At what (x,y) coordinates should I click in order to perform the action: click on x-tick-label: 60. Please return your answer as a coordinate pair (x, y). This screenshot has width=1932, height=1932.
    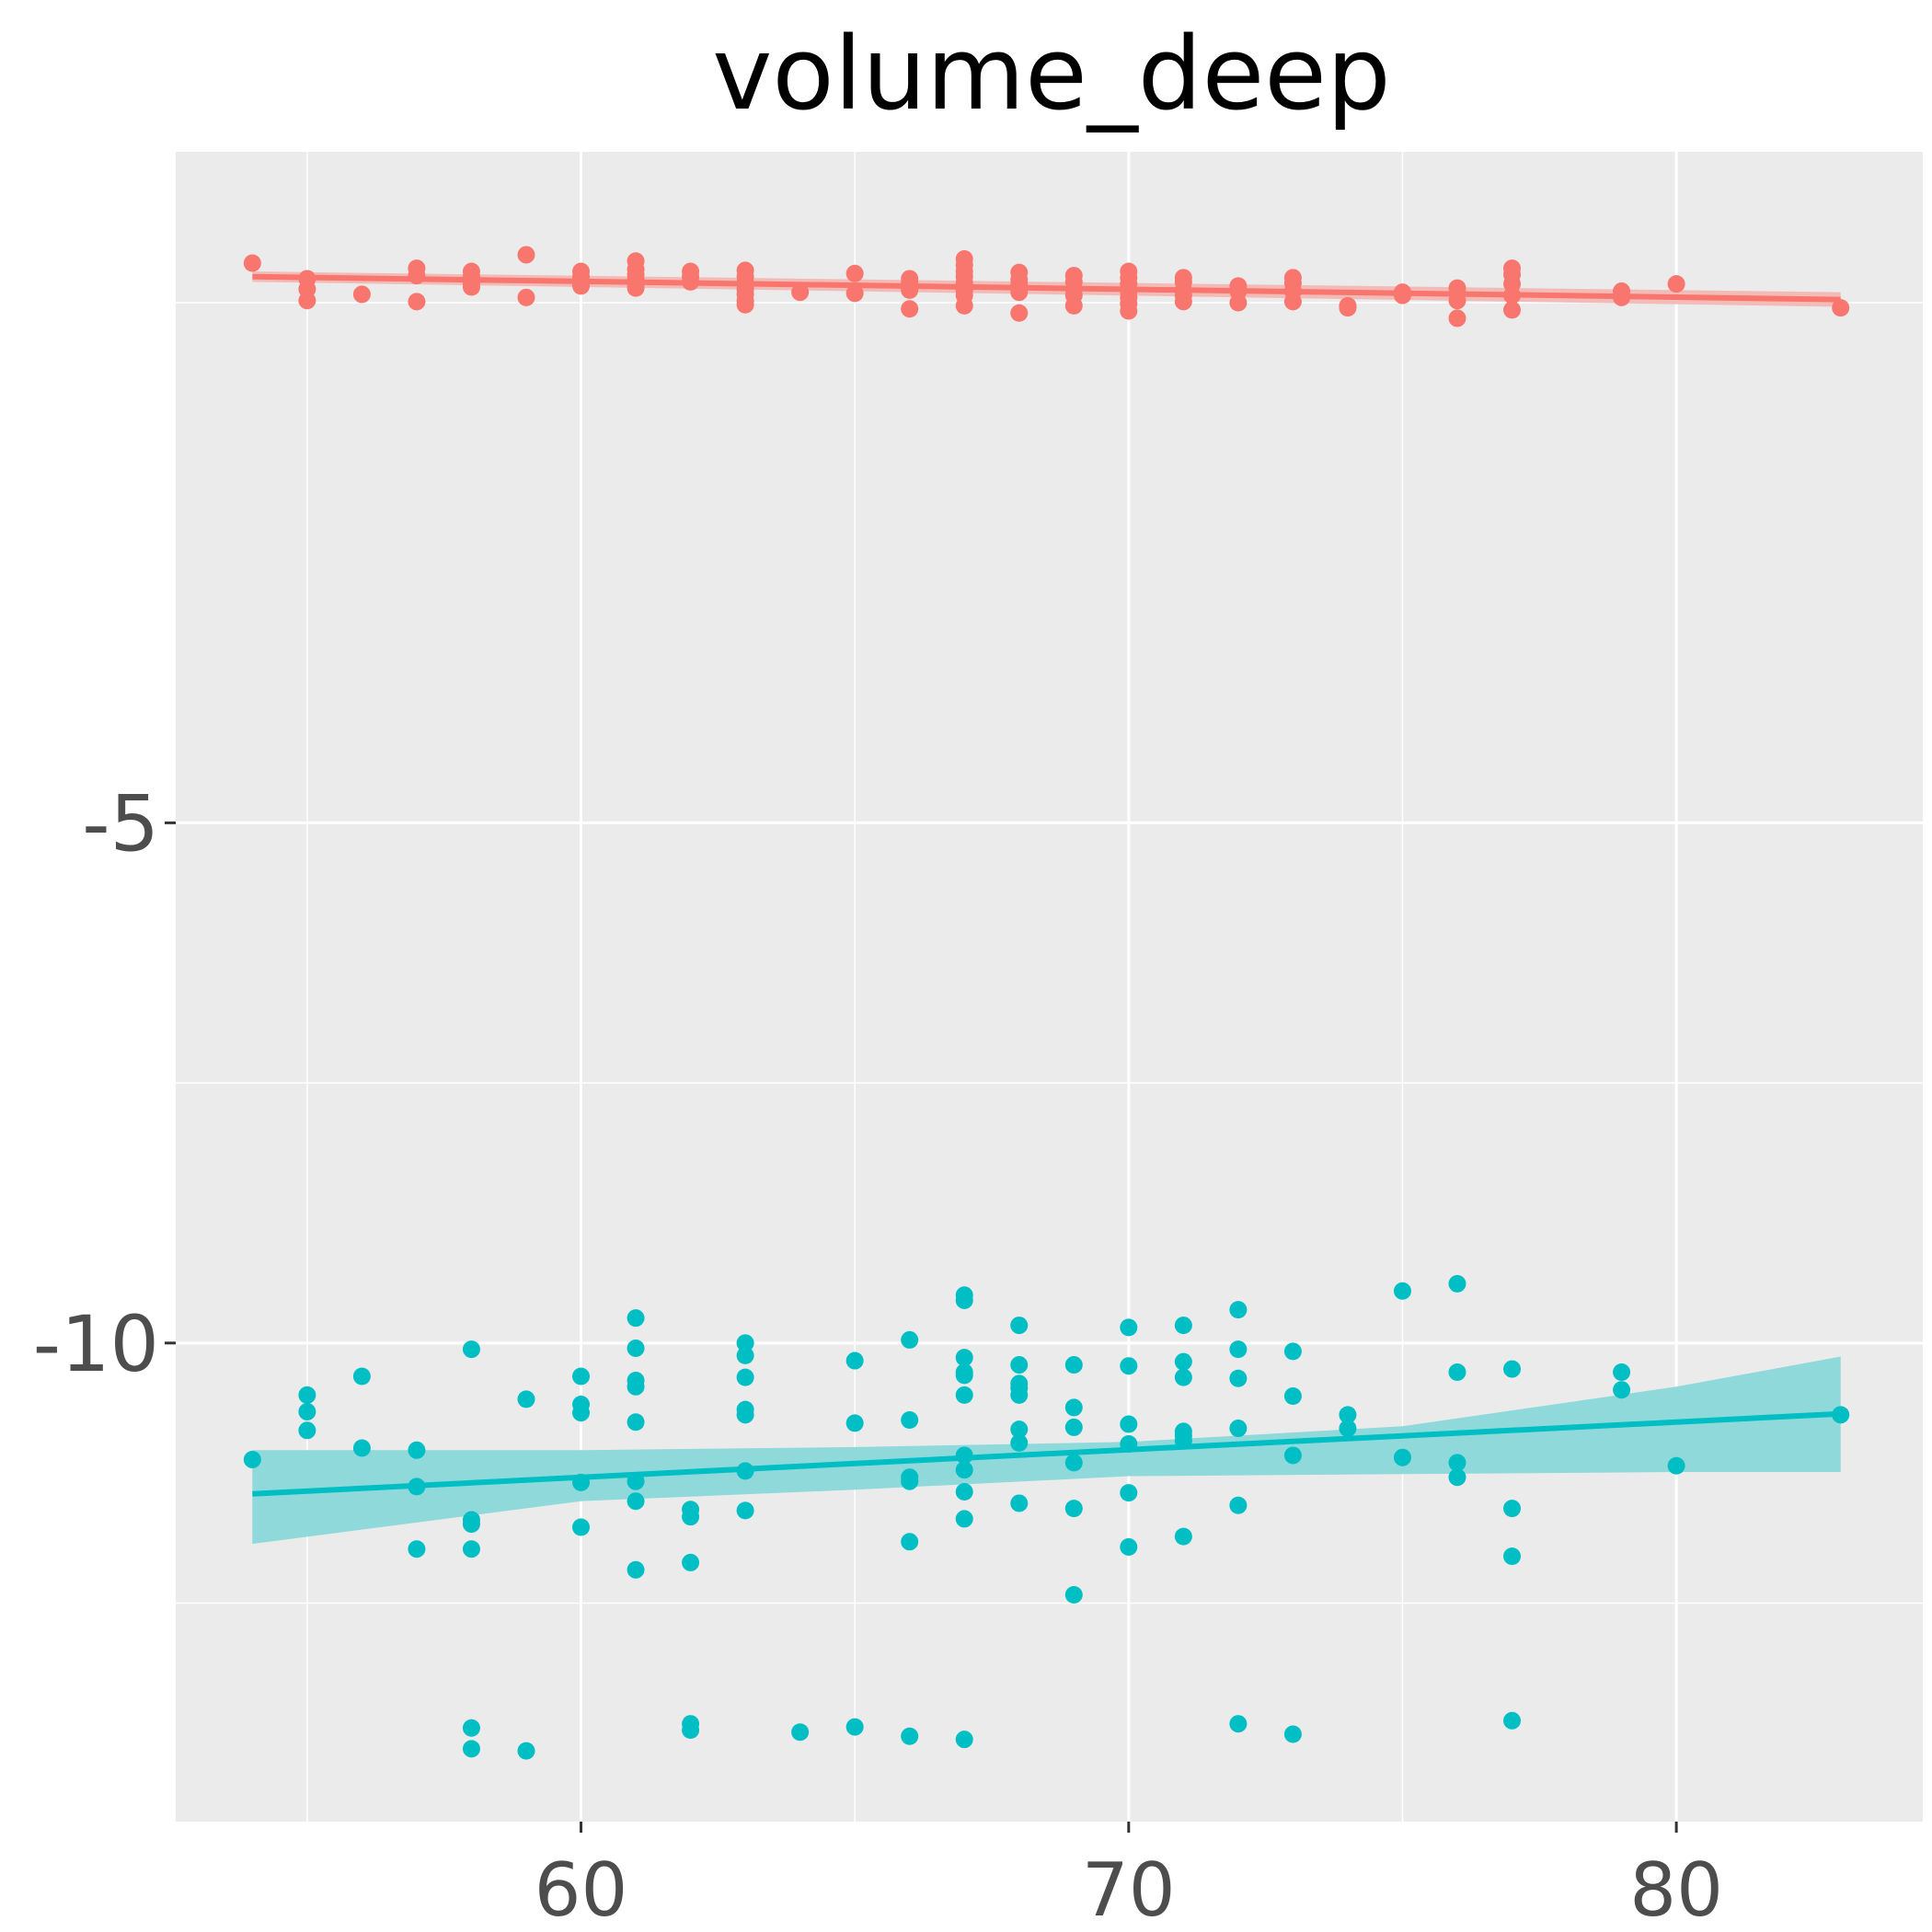
    Looking at the image, I should click on (581, 1890).